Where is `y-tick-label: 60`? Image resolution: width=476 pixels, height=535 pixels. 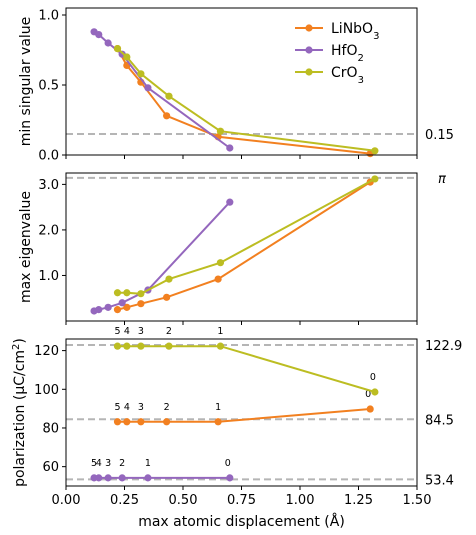
y-tick-label: 60 is located at coordinates (50, 467).